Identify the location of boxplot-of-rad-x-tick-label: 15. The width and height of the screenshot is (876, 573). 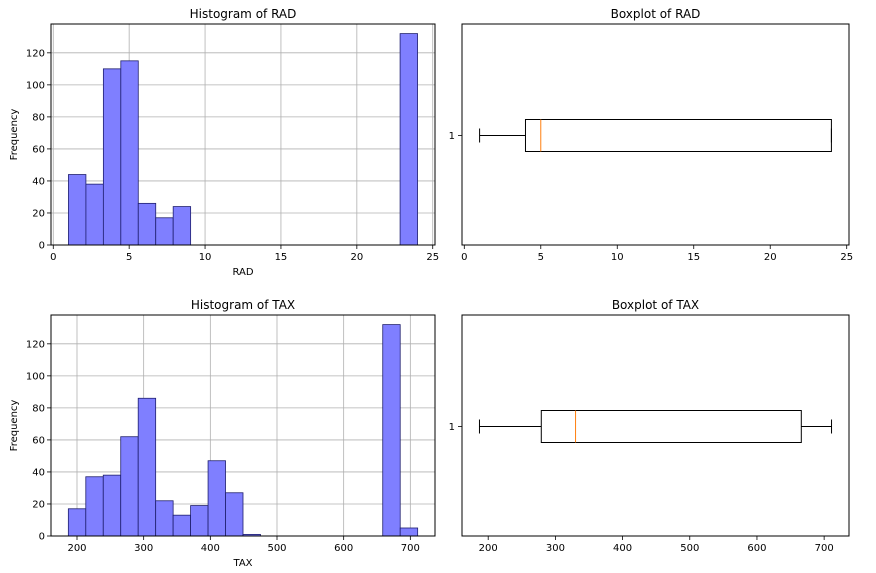
(693, 257).